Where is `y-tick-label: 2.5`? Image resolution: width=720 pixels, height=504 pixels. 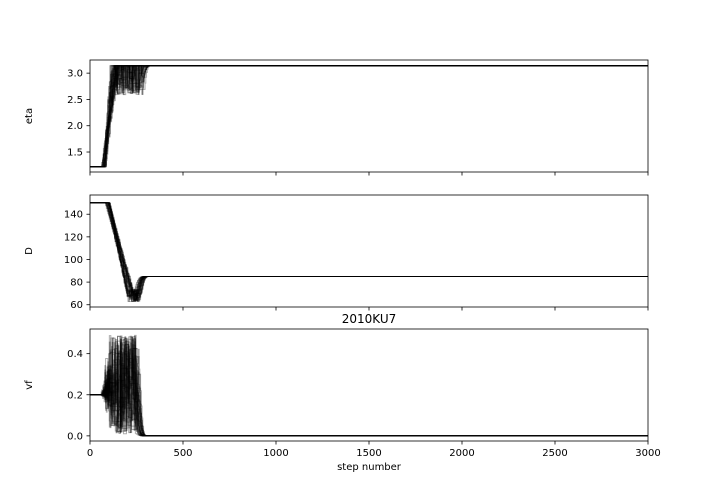 y-tick-label: 2.5 is located at coordinates (75, 100).